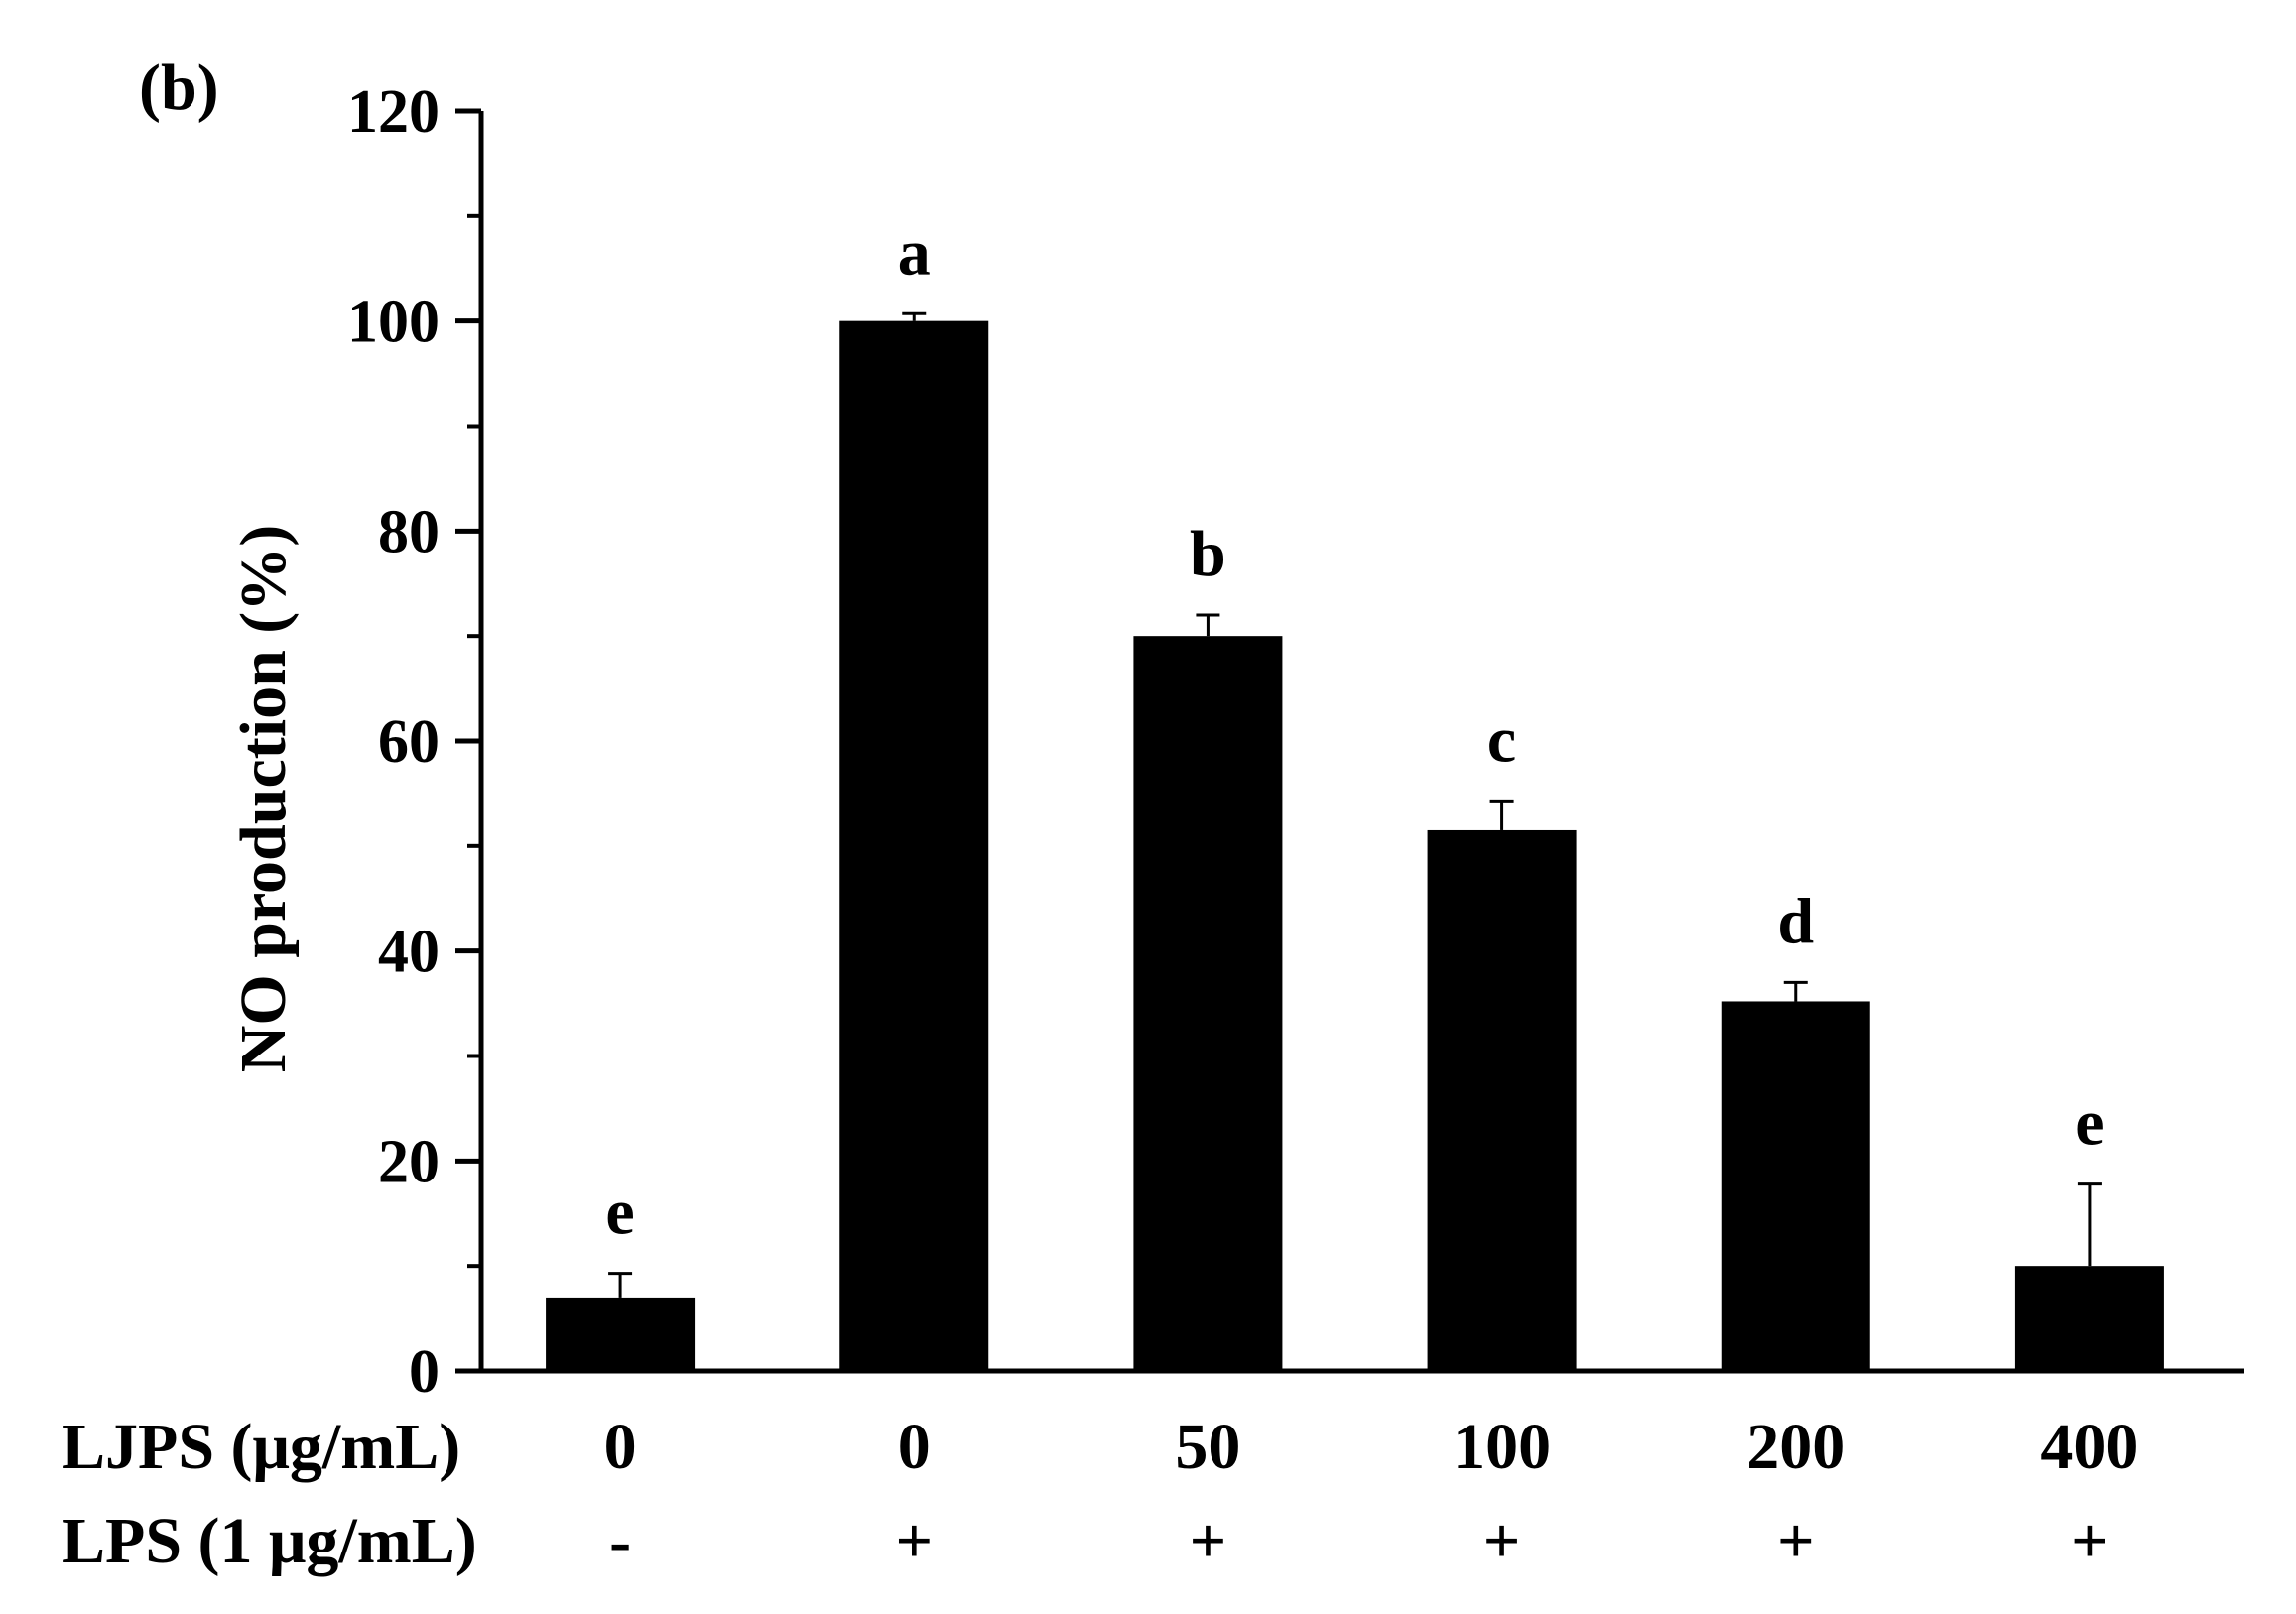 Image resolution: width=2296 pixels, height=1614 pixels. Describe the element at coordinates (409, 742) in the screenshot. I see `y-tick-label: 60` at that location.